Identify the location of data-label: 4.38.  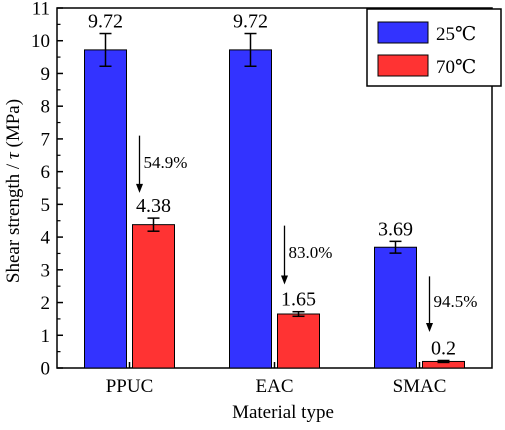
(153, 206).